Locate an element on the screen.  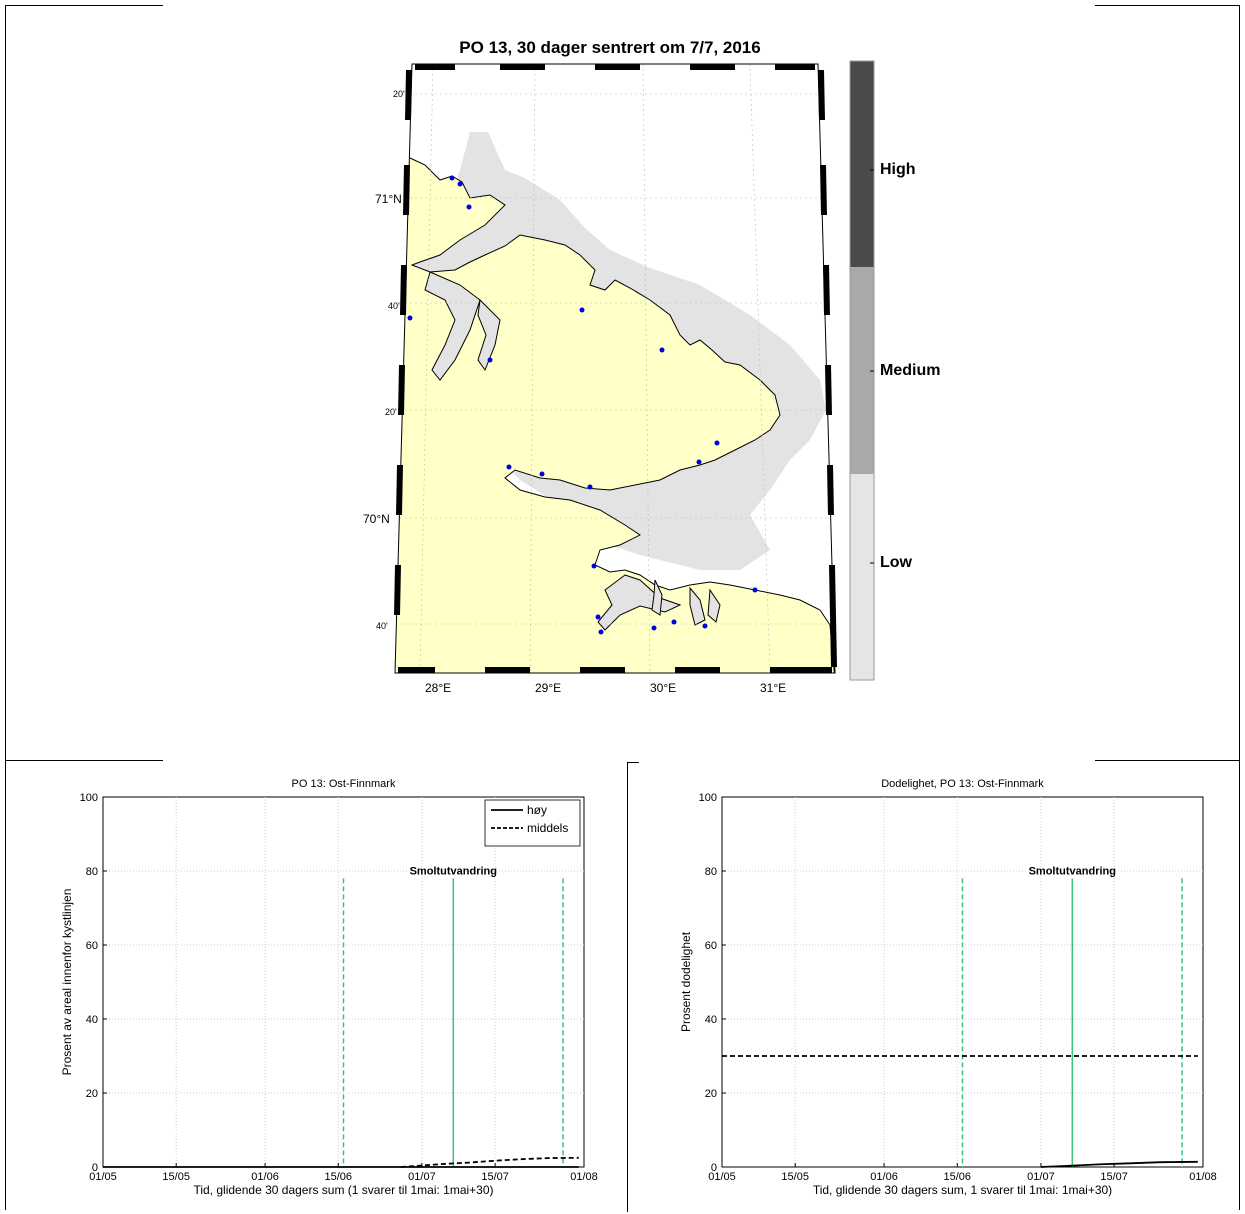
lon-label: 28°E is located at coordinates (438, 688).